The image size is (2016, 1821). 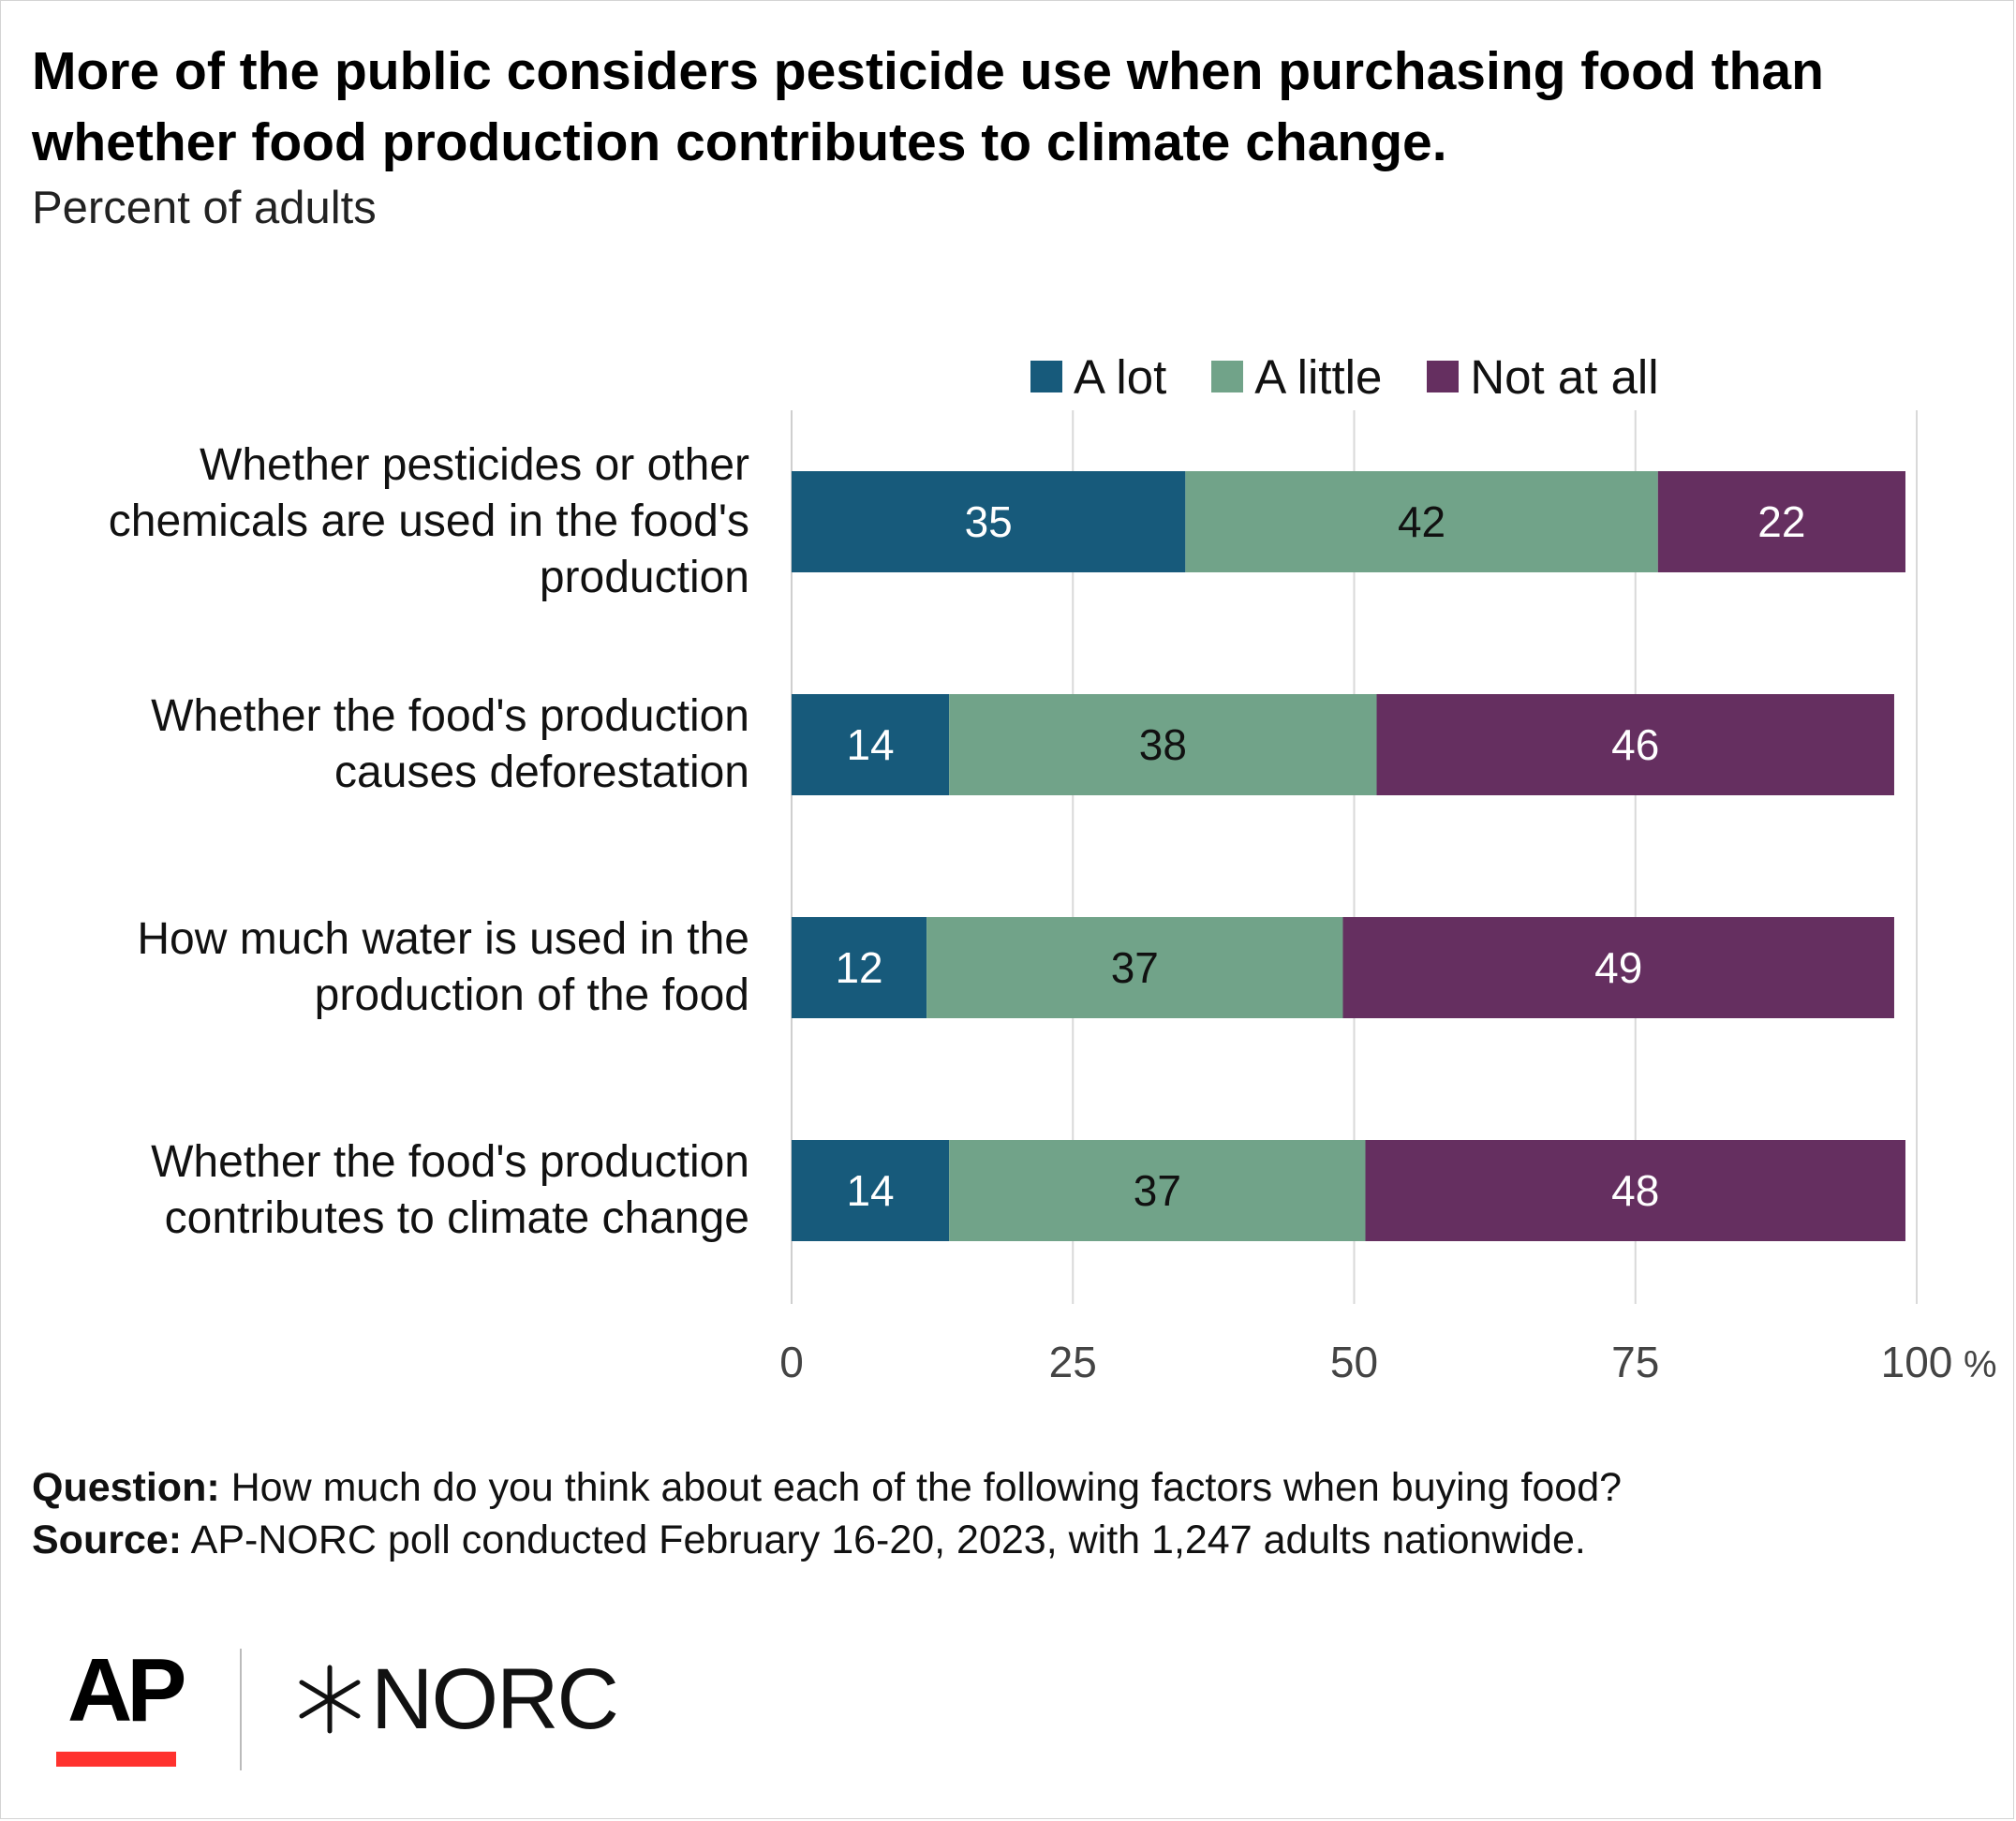 I want to click on x-axis-ticks: 0 25 50 75 100%, so click(x=1387, y=1362).